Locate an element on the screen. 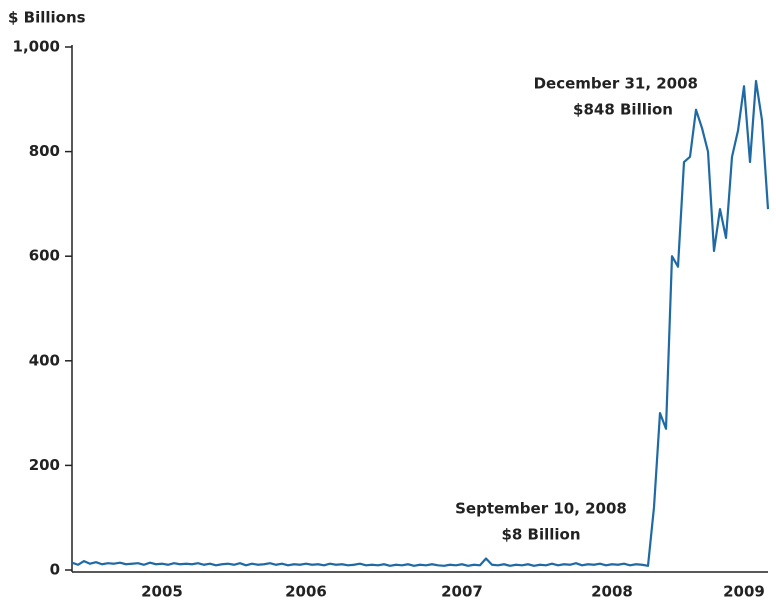  x-tick-label: 2009 is located at coordinates (744, 592).